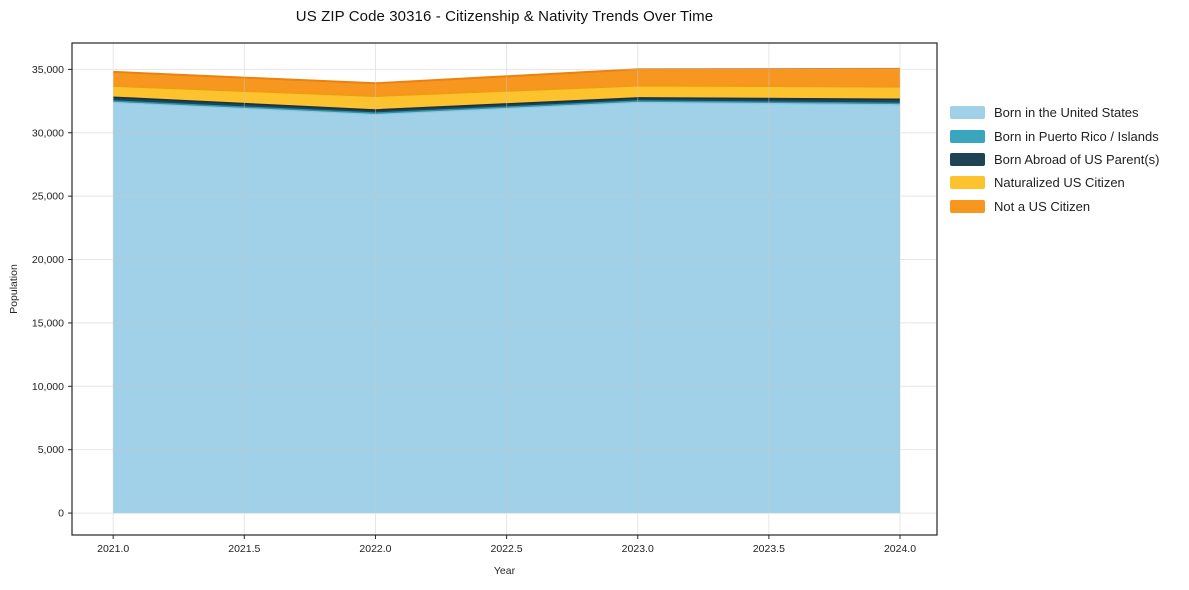  I want to click on edge-naturalized-us-citizen, so click(507, 90).